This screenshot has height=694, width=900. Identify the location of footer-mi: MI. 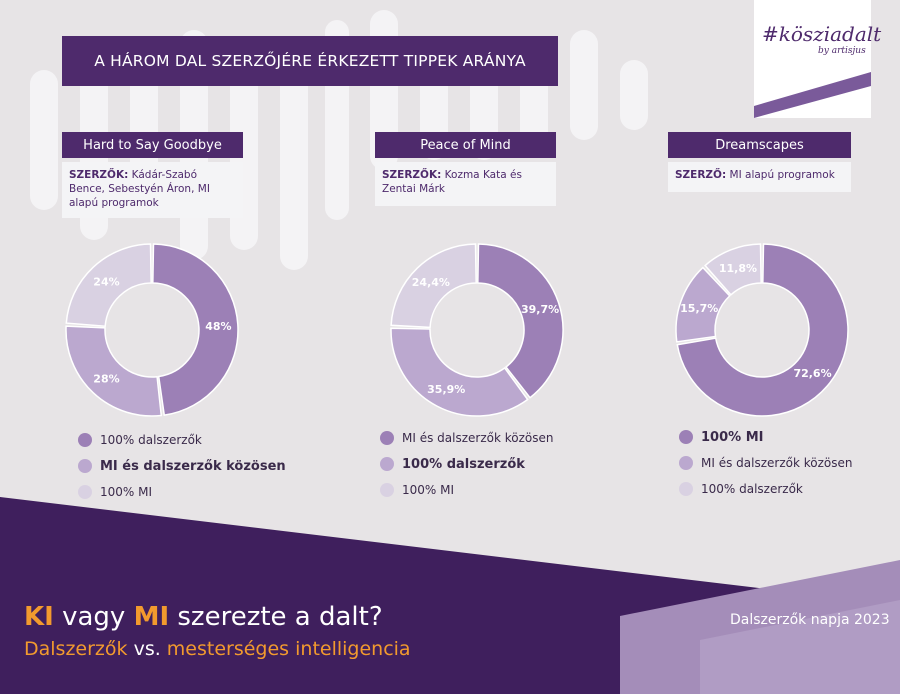
(151, 617).